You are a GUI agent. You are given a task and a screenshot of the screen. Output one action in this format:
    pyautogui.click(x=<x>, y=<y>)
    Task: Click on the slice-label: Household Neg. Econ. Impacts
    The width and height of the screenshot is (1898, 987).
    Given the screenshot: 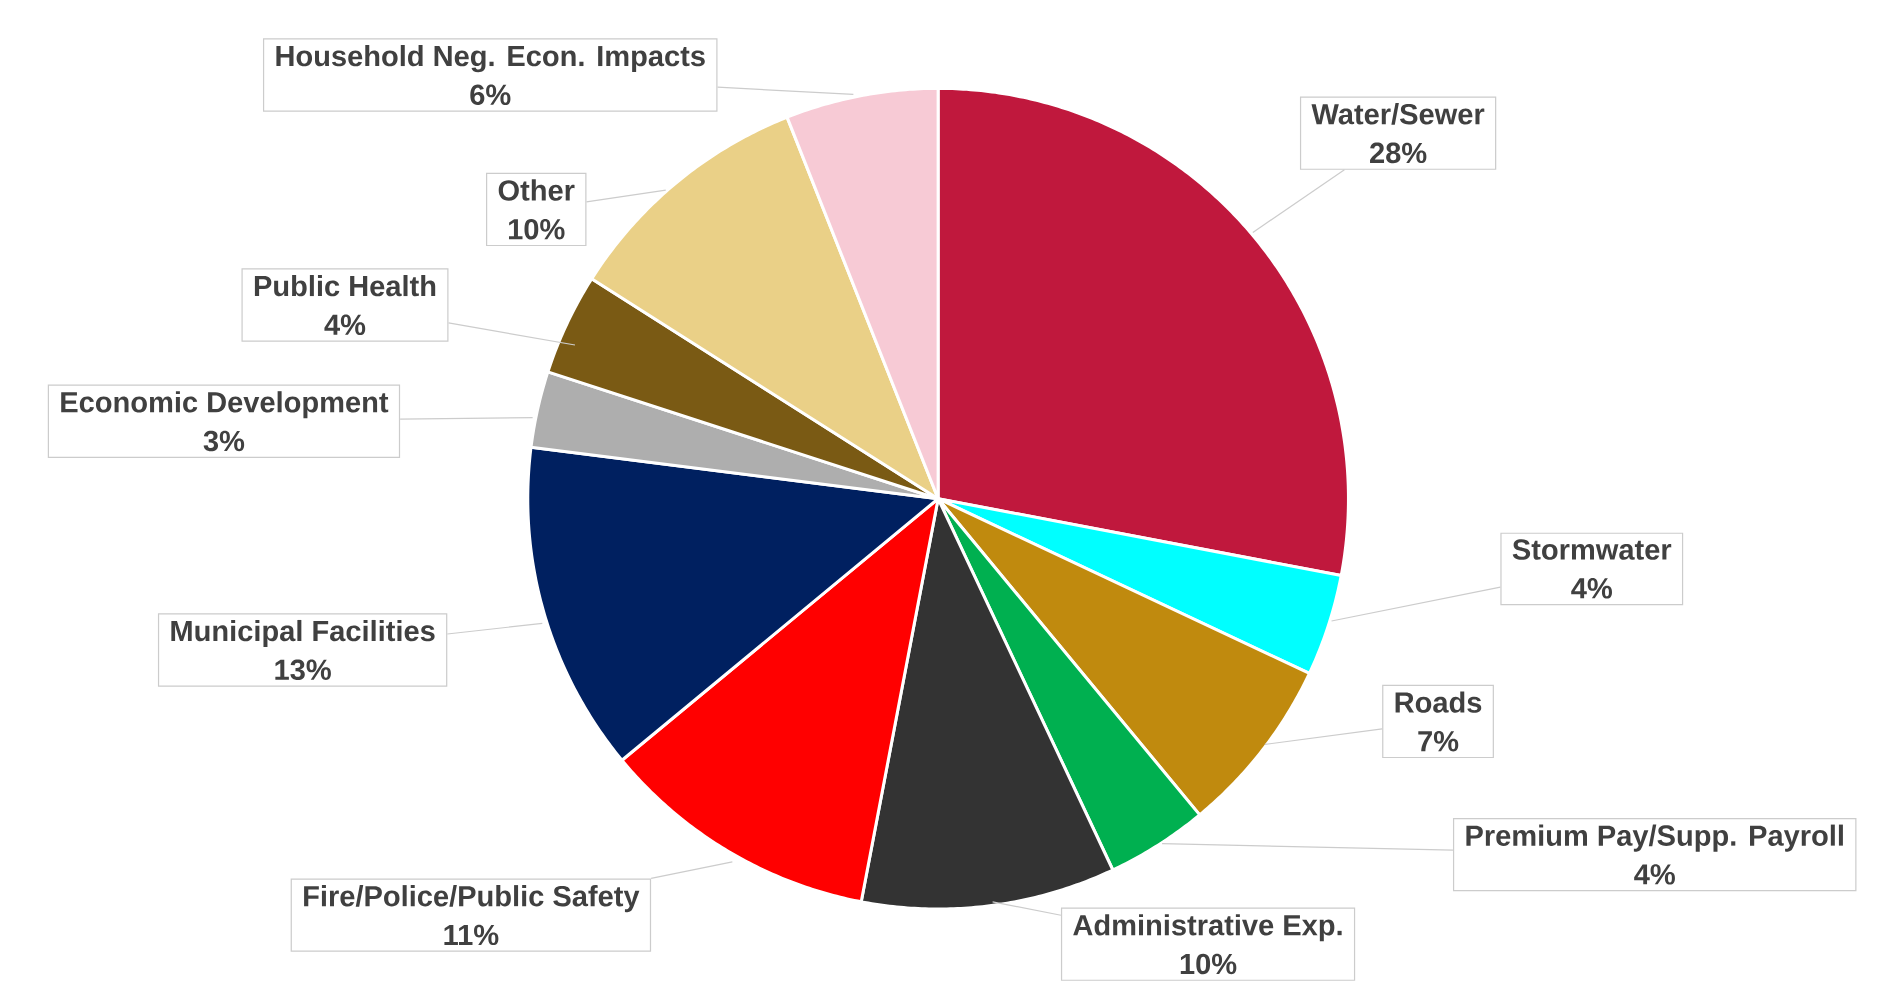 What is the action you would take?
    pyautogui.click(x=490, y=59)
    